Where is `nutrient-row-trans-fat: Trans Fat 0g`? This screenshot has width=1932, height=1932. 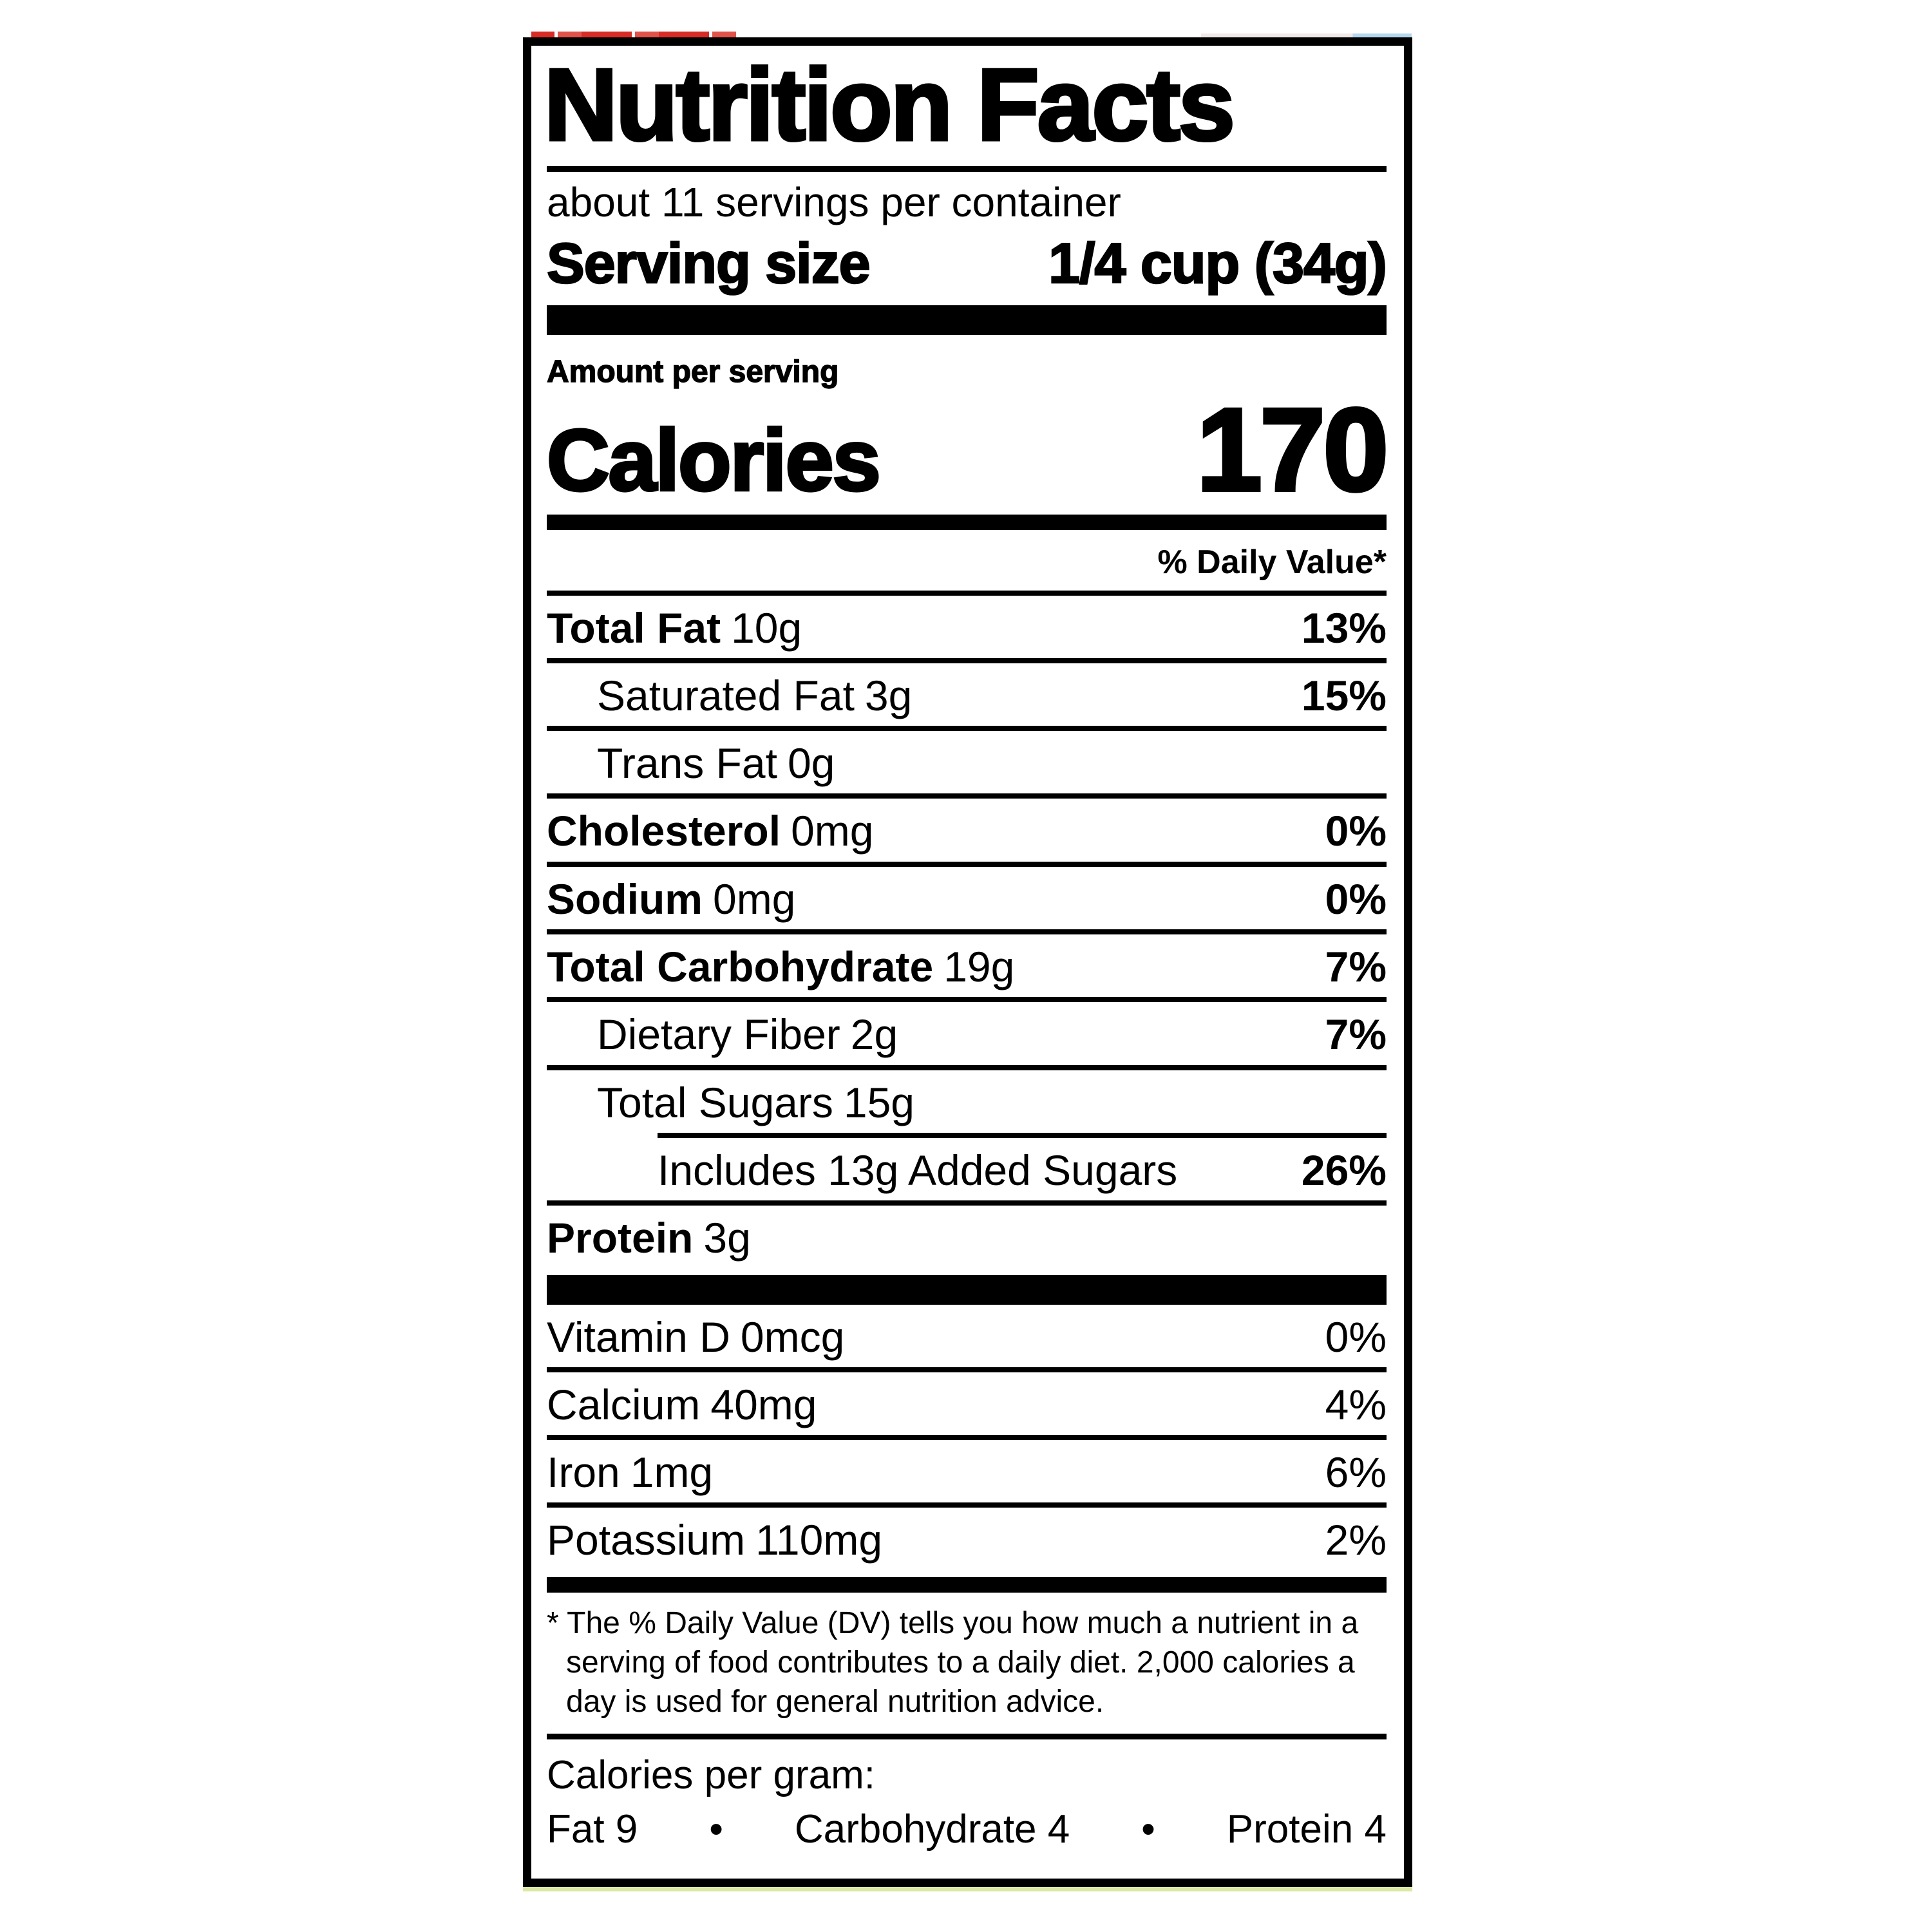 nutrient-row-trans-fat: Trans Fat 0g is located at coordinates (967, 762).